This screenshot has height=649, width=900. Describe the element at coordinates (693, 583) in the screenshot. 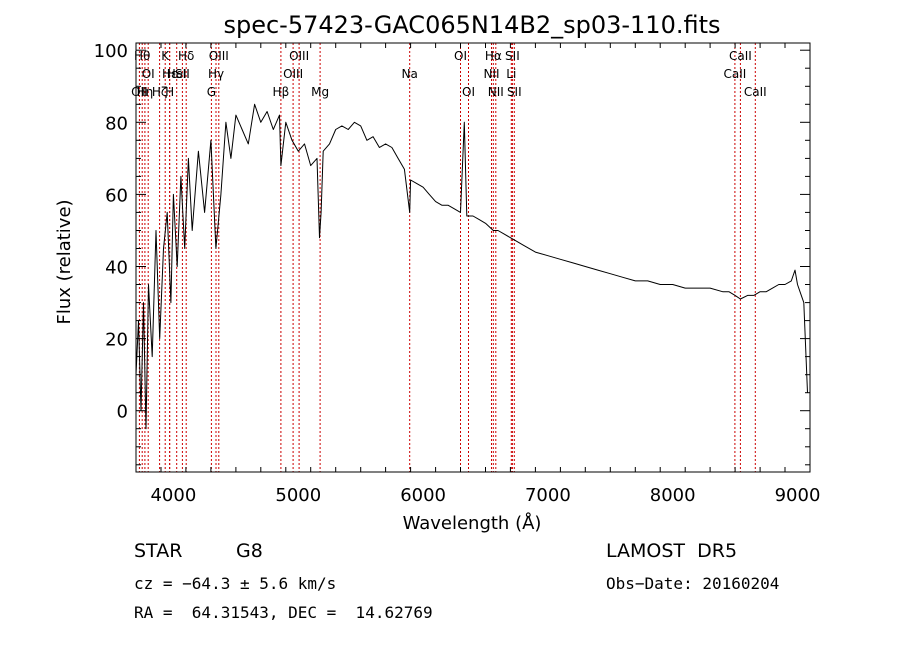

I see `observation-date: Obs−Date: 20160204` at that location.